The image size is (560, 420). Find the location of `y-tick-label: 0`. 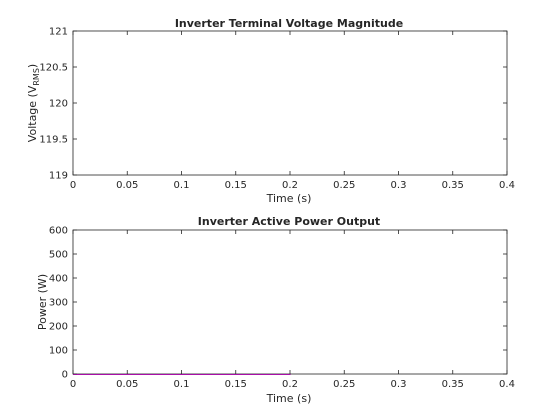

y-tick-label: 0 is located at coordinates (65, 375).